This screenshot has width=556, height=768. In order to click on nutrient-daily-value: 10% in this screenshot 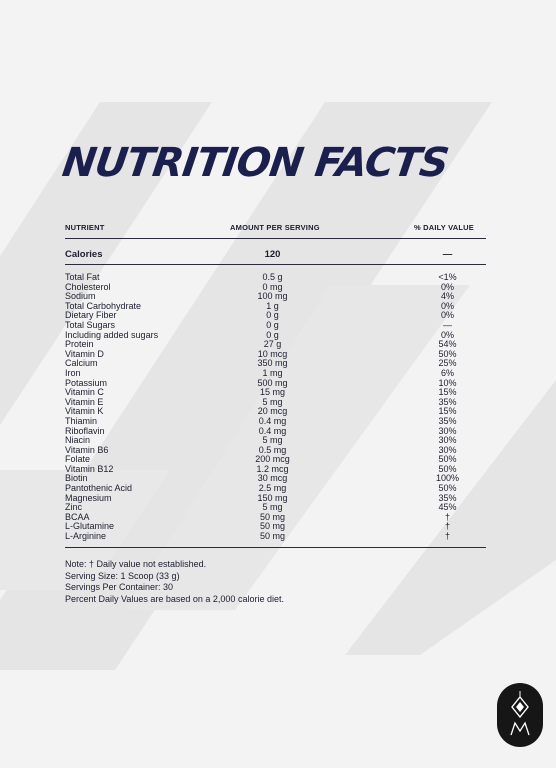, I will do `click(447, 382)`.